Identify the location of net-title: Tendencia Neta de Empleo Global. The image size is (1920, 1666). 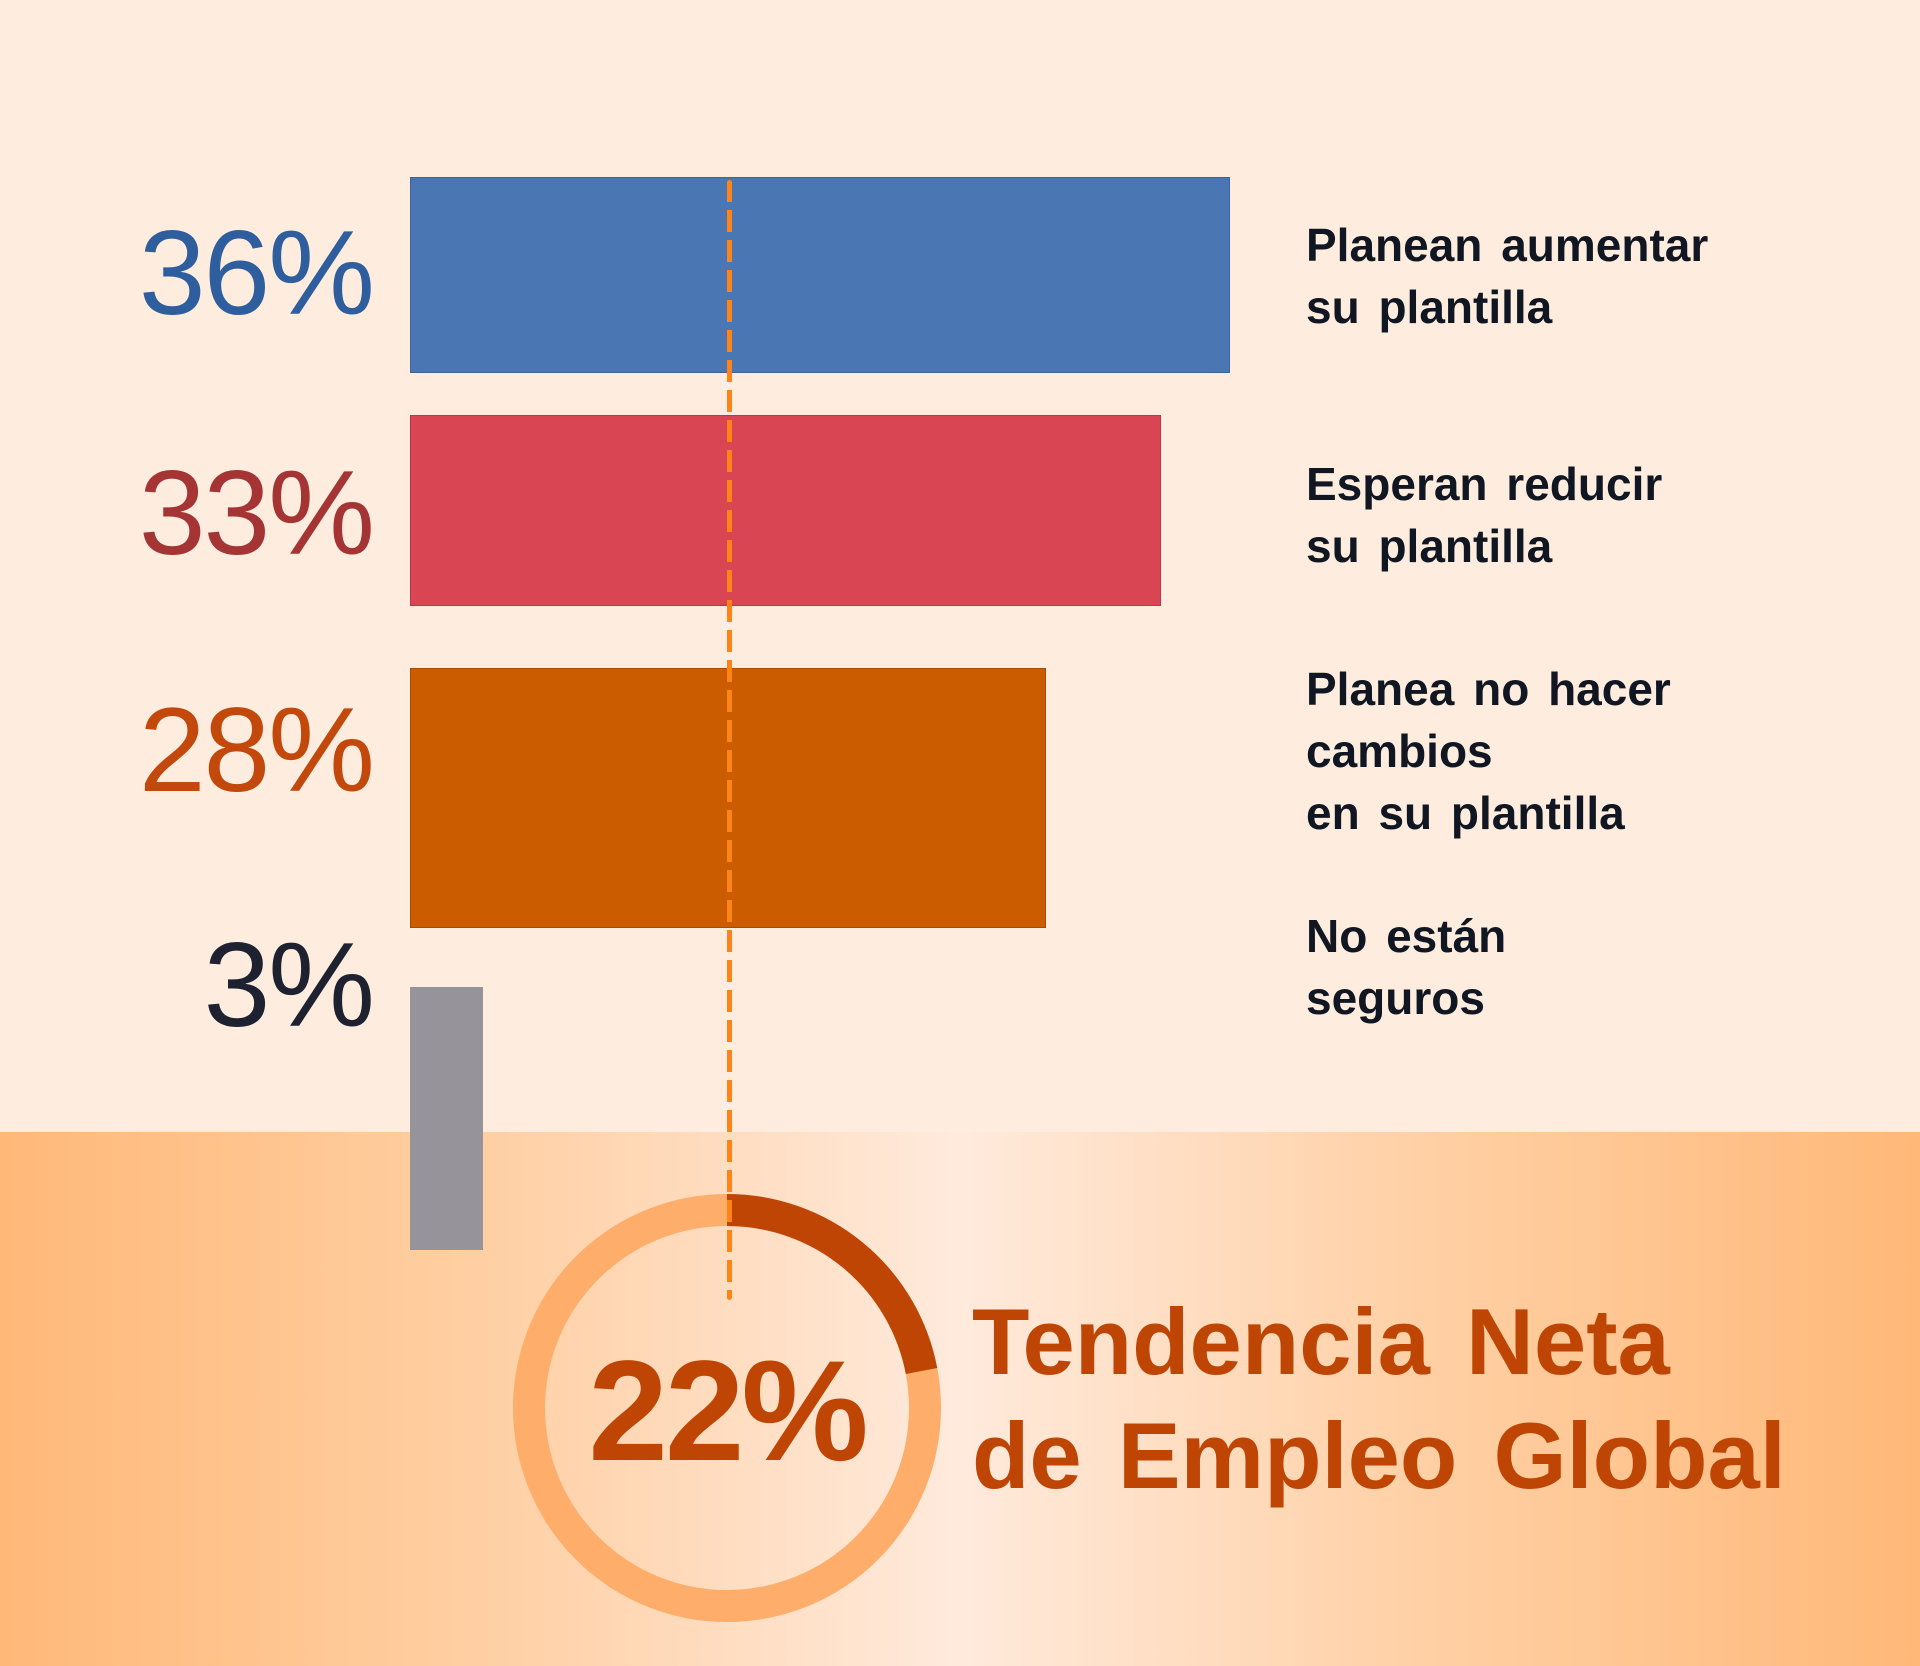
(1379, 1398).